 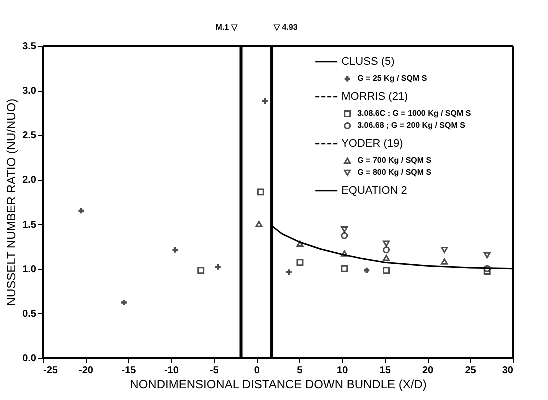 I want to click on x-tick-label: 0, so click(x=257, y=371).